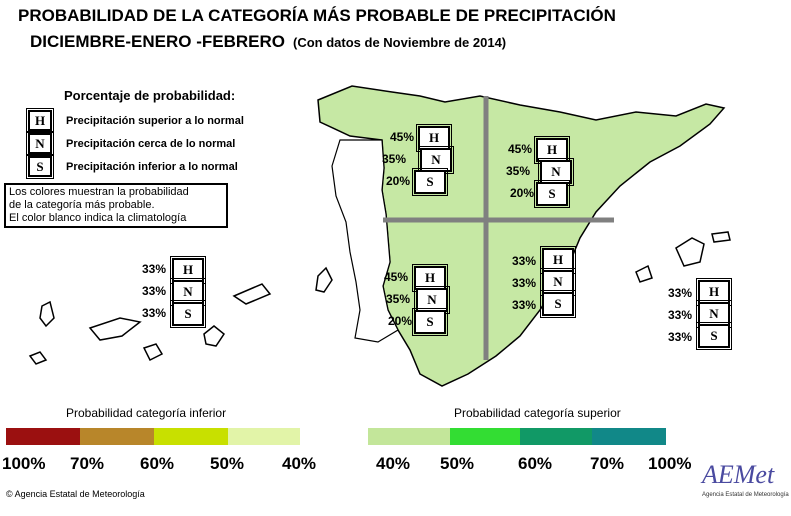 Image resolution: width=791 pixels, height=516 pixels. I want to click on legend-letter-box: H, so click(40, 120).